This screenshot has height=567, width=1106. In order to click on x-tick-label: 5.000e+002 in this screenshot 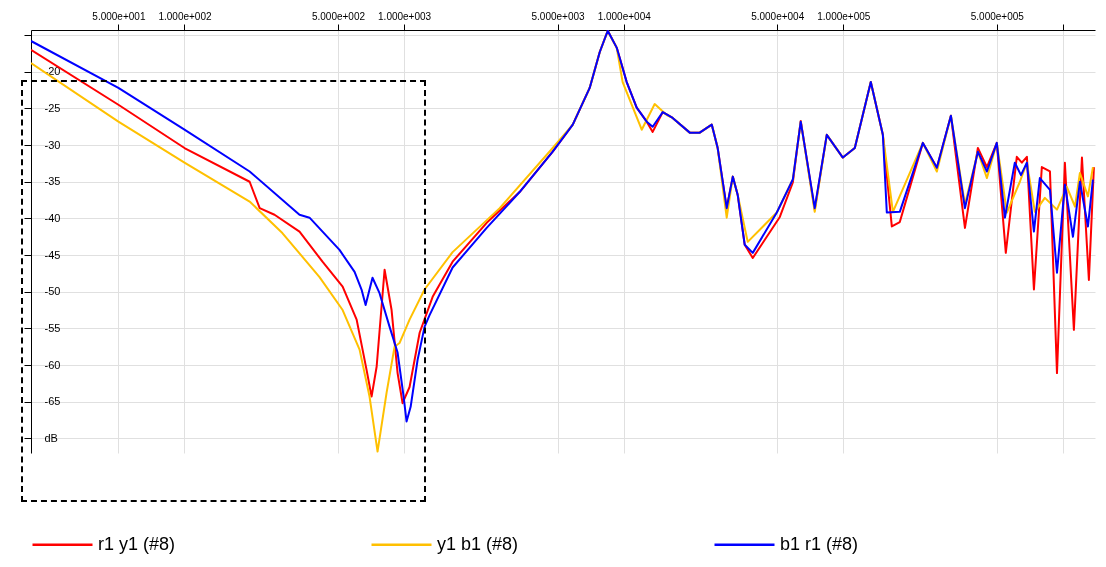, I will do `click(338, 16)`.